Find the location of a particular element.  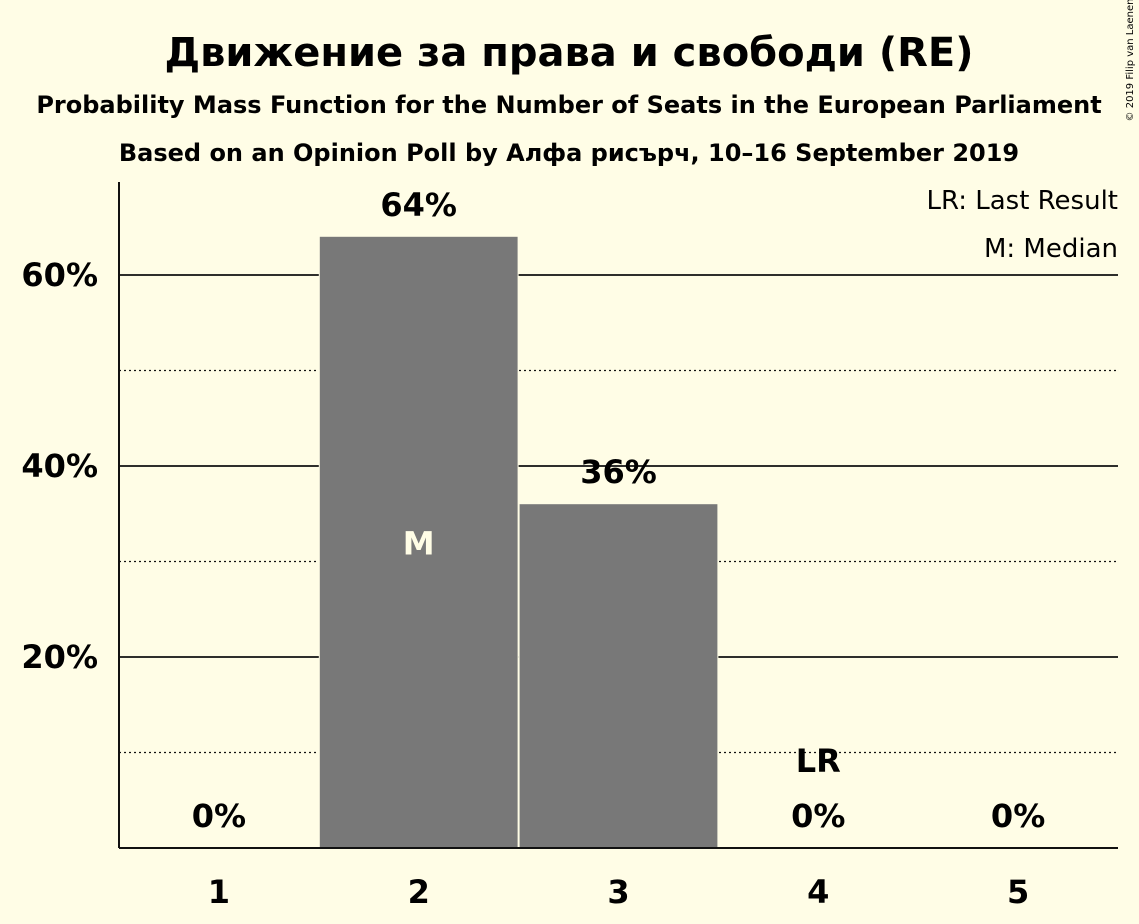

x-tick-label: 4 is located at coordinates (818, 892).